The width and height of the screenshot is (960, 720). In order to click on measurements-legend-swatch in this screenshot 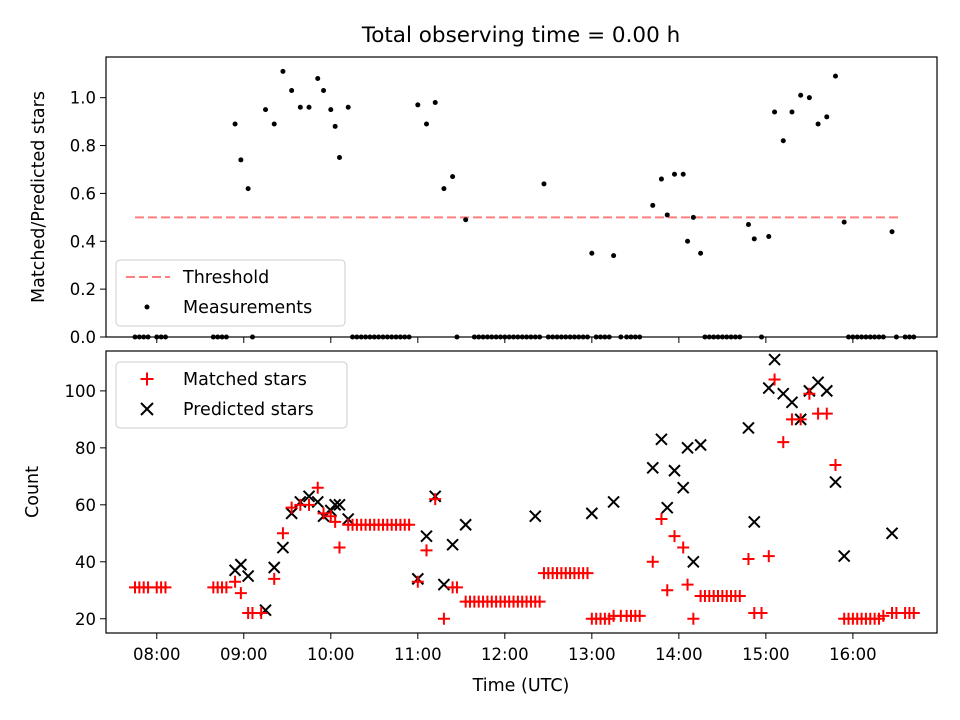, I will do `click(147, 307)`.